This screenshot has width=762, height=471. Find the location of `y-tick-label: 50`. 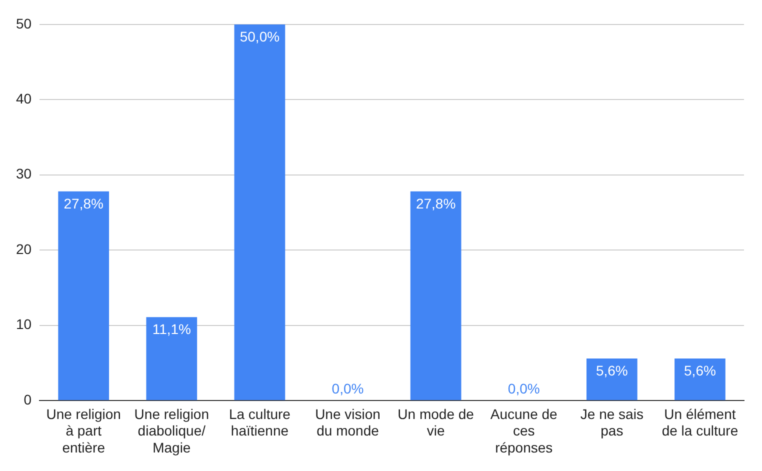

y-tick-label: 50 is located at coordinates (24, 23).